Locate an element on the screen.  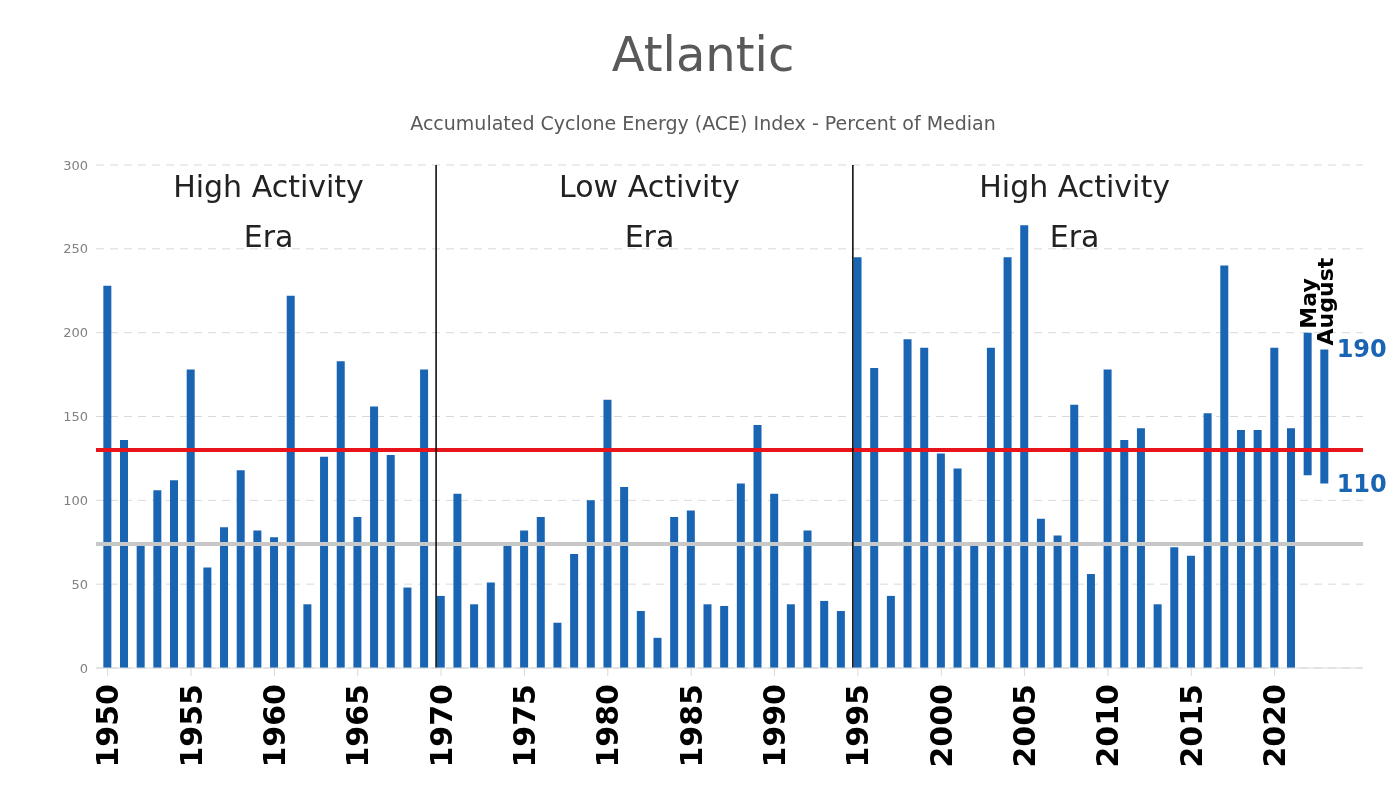
annotation: 190 is located at coordinates (1361, 349).